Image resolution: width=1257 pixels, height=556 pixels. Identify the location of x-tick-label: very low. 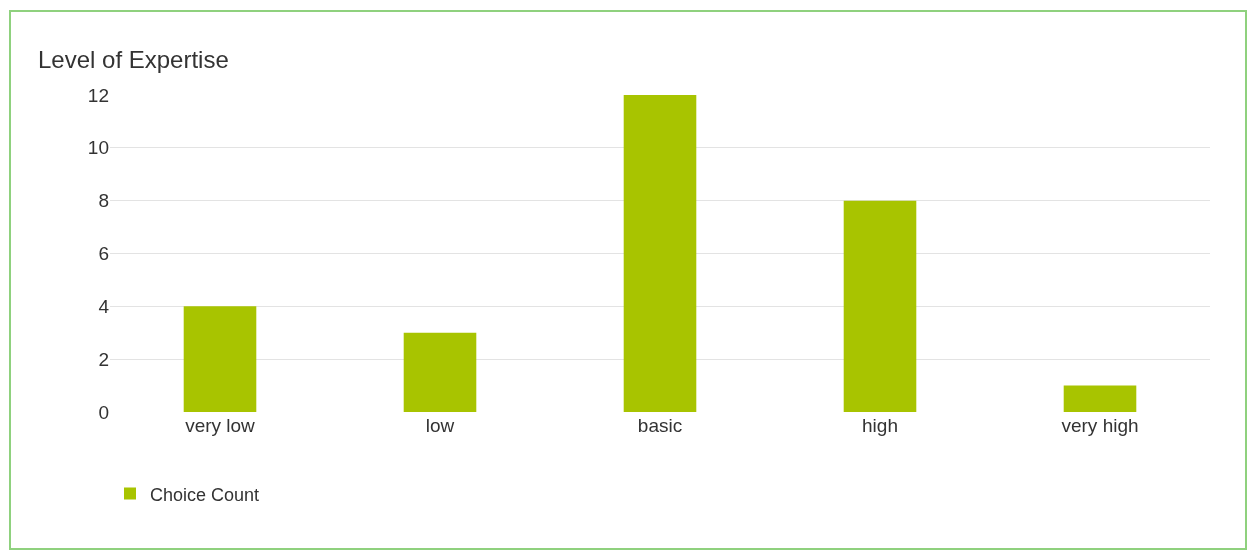
(220, 425).